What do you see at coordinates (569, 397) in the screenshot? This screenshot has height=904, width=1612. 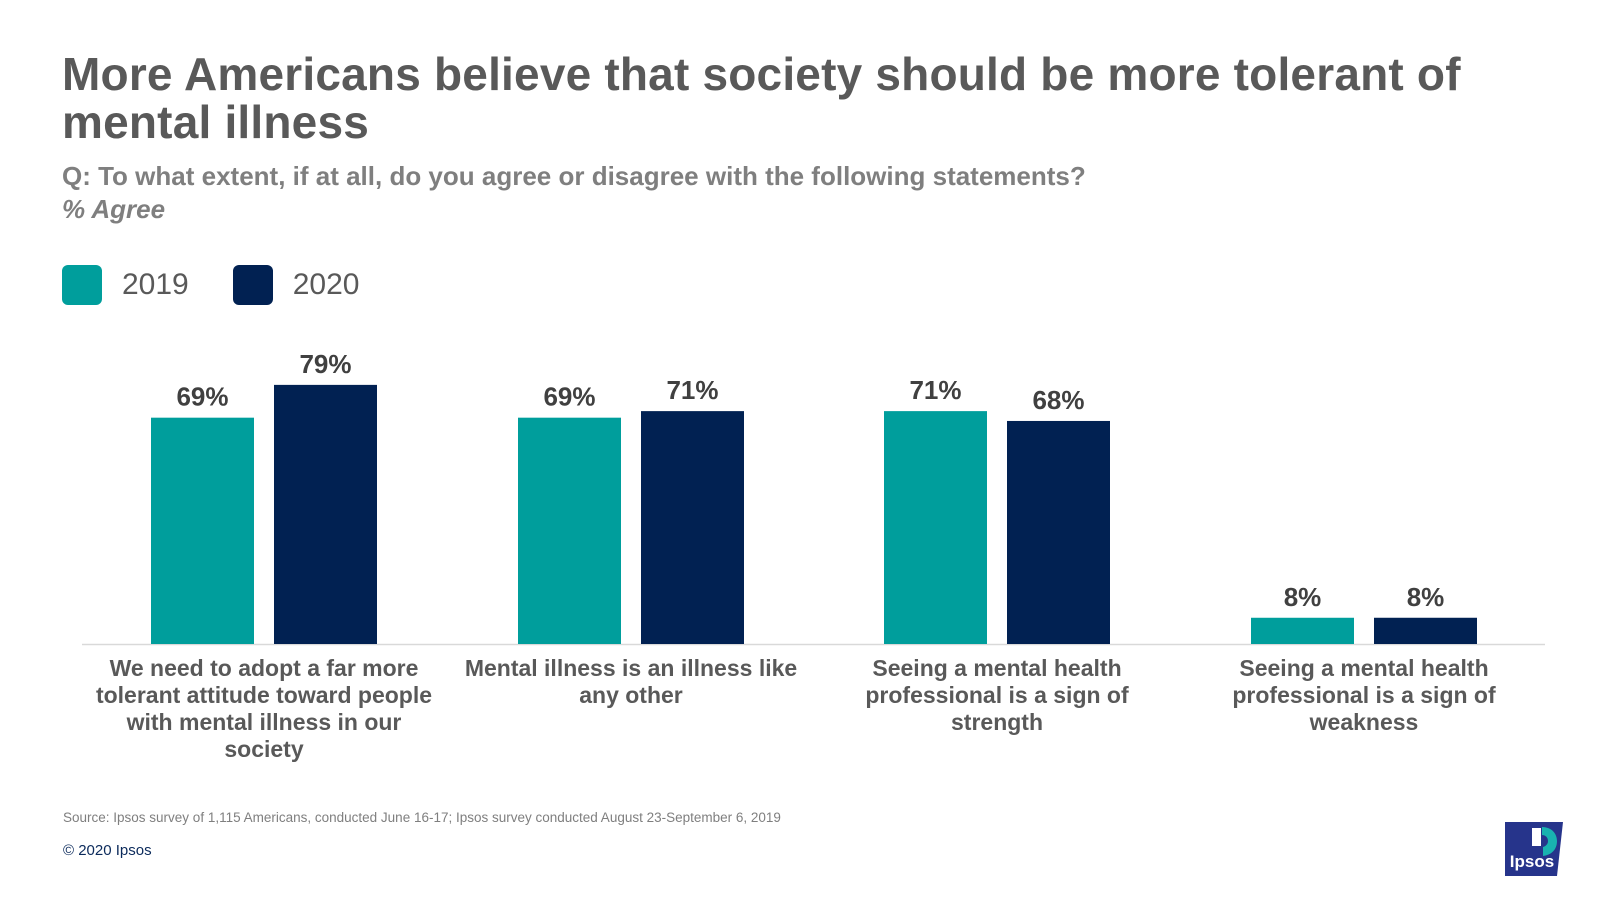 I see `data-label-2019-category-2: 69%` at bounding box center [569, 397].